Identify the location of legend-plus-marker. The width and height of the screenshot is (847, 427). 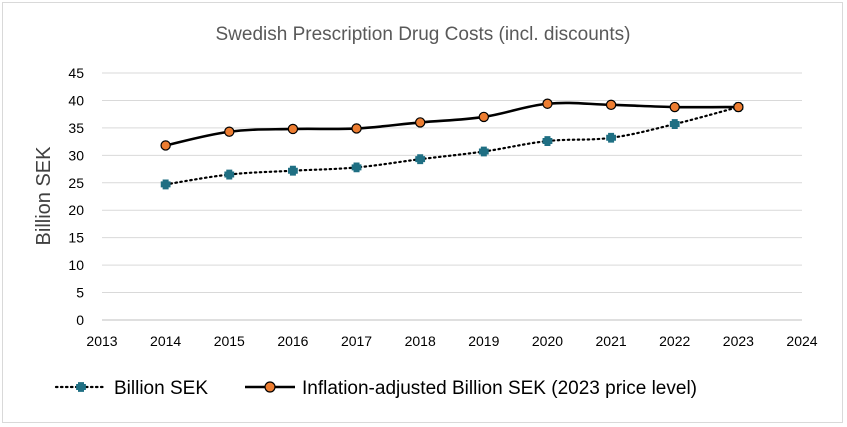
(81, 387).